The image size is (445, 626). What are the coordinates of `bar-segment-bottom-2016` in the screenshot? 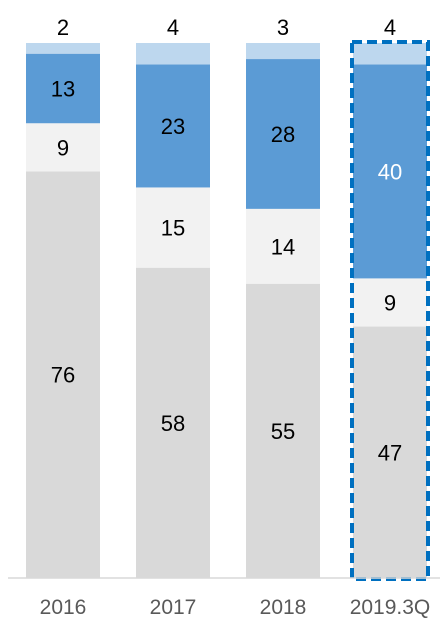 It's located at (63, 374).